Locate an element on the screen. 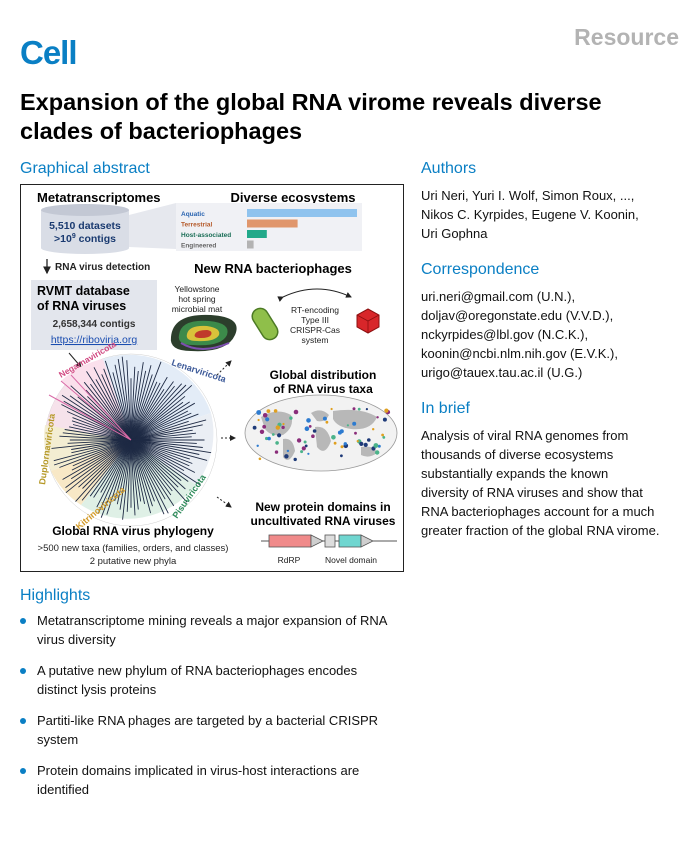 The width and height of the screenshot is (699, 845). email-link: nckyrpides@lbl.gov (N.C.K.), is located at coordinates (505, 334).